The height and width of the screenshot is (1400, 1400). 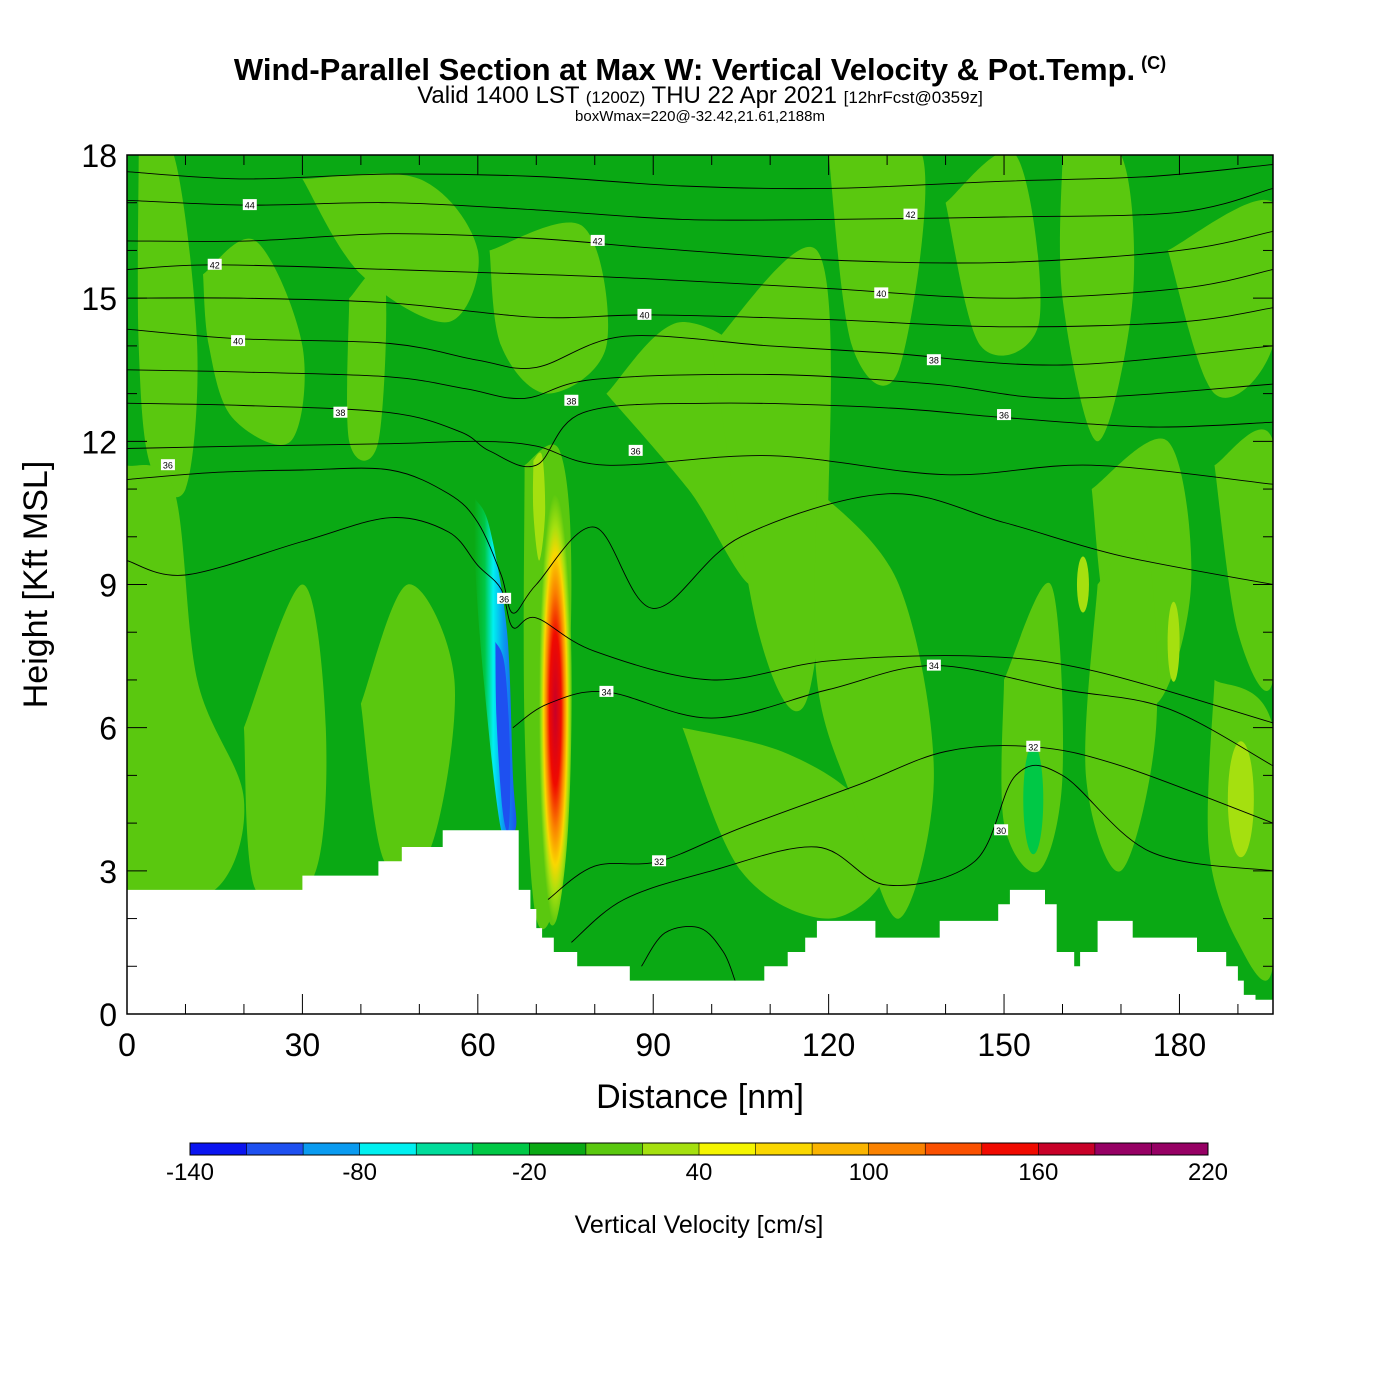 I want to click on valid-date: THU 22 Apr 2021, so click(x=744, y=95).